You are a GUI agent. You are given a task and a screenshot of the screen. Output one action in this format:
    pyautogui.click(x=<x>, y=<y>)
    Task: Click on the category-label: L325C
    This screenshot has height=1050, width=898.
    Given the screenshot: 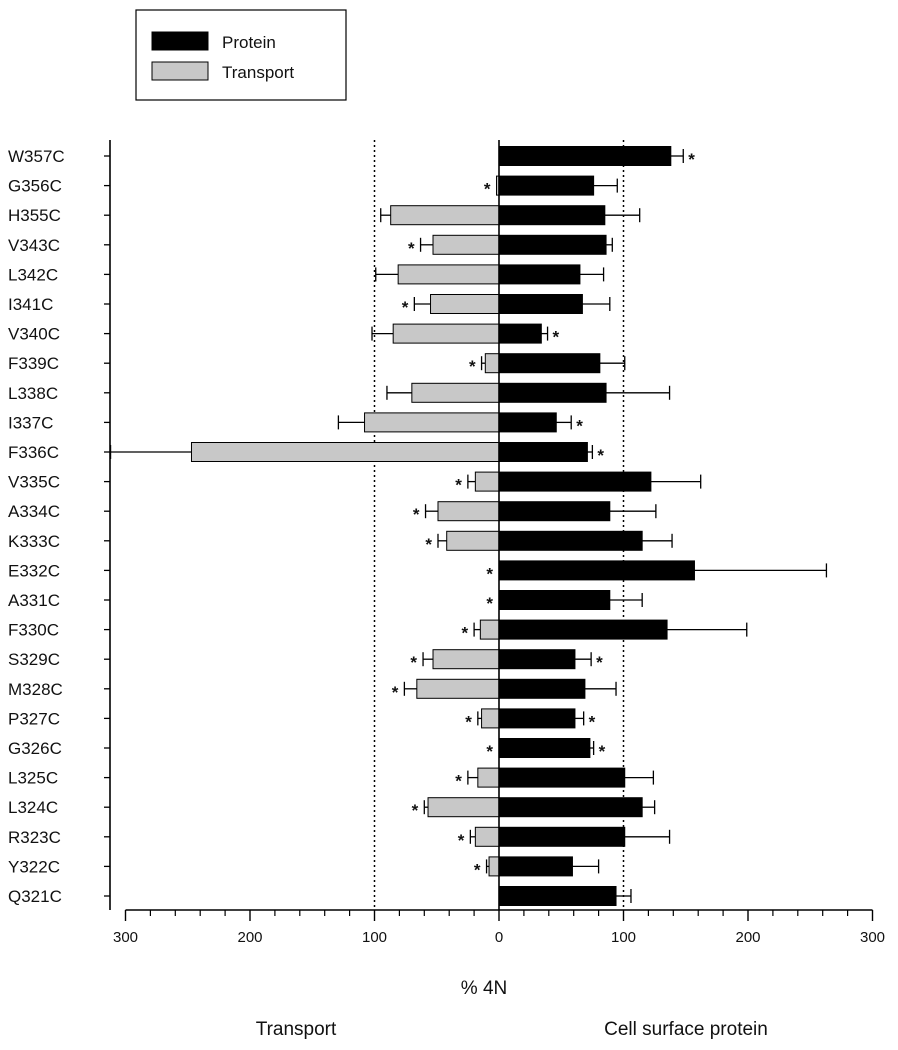 What is the action you would take?
    pyautogui.click(x=33, y=778)
    